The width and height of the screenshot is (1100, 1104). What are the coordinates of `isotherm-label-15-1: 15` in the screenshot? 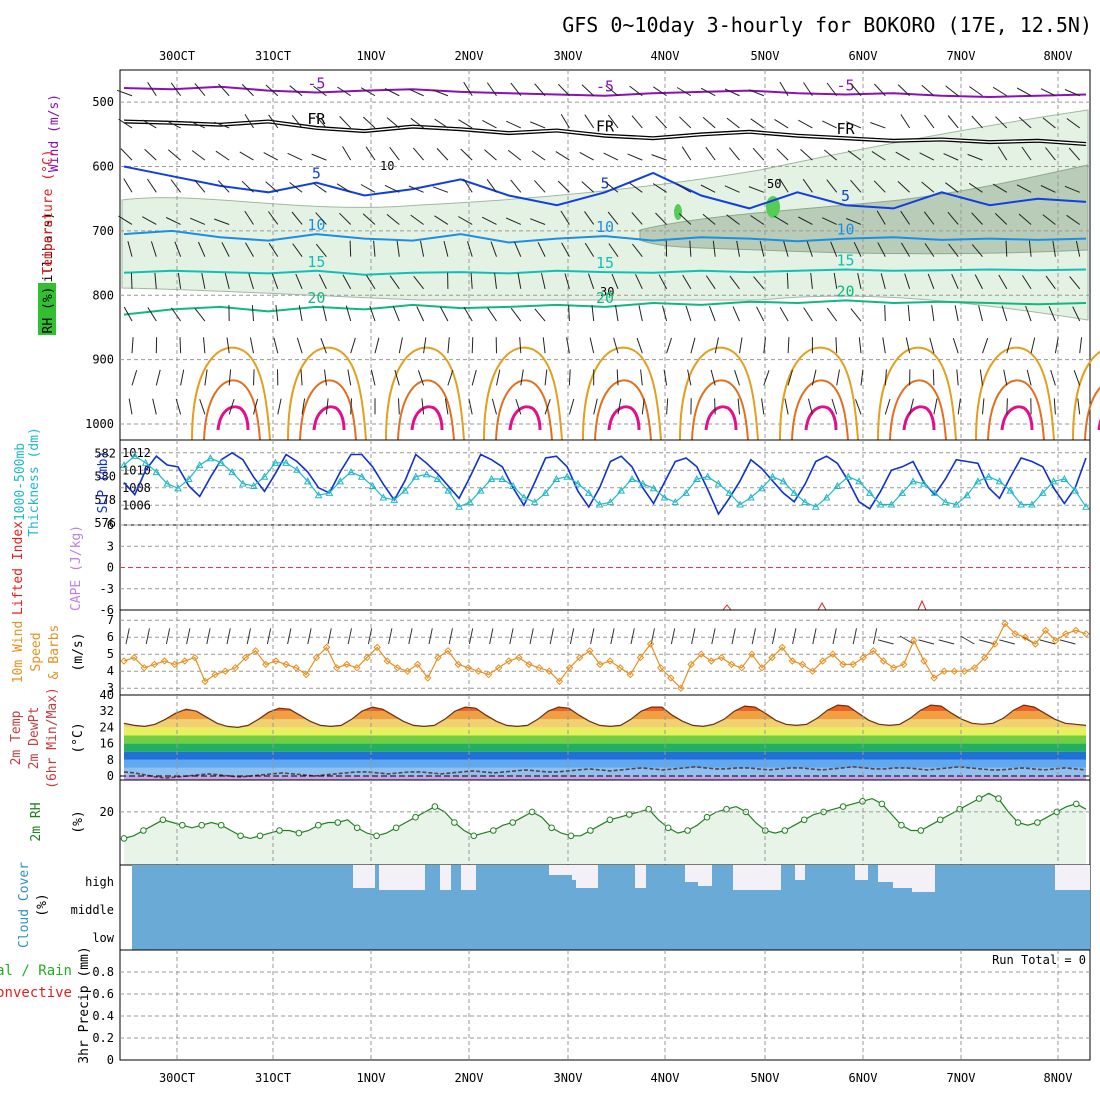 It's located at (605, 263).